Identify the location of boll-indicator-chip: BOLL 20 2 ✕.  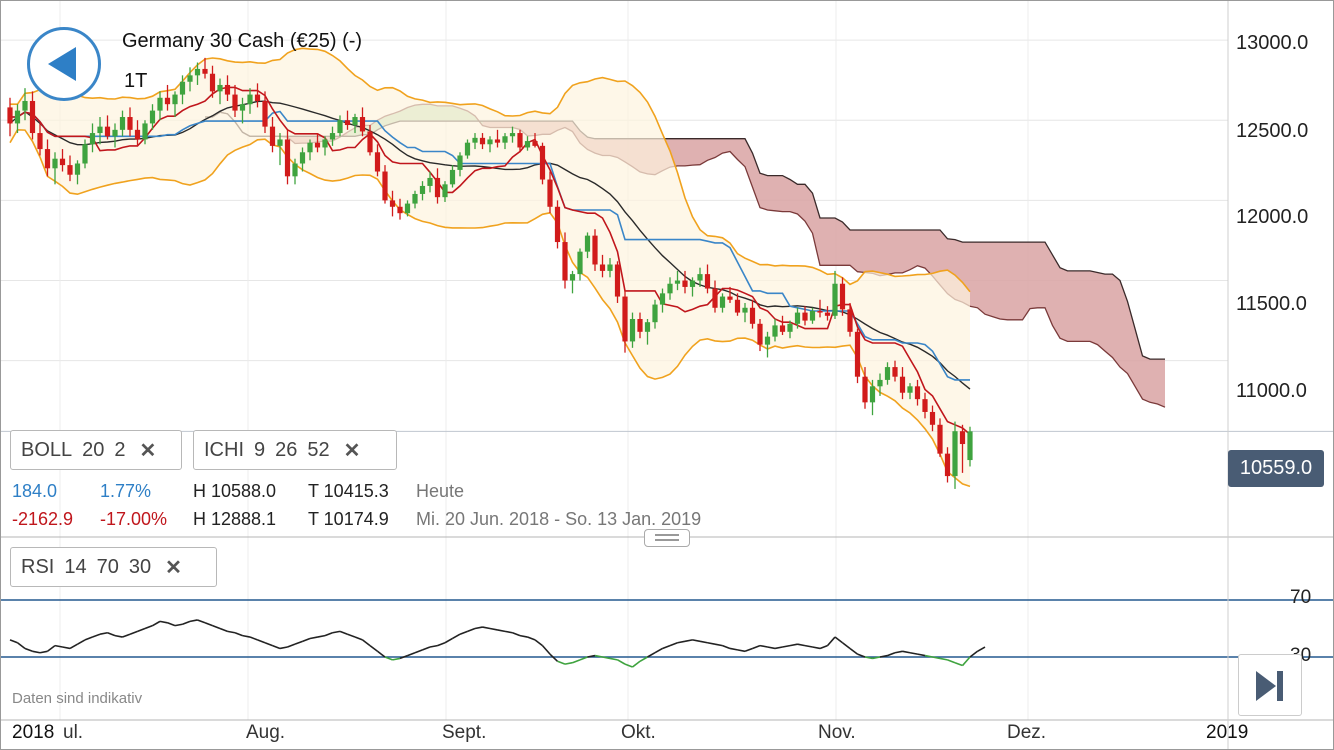
(96, 450).